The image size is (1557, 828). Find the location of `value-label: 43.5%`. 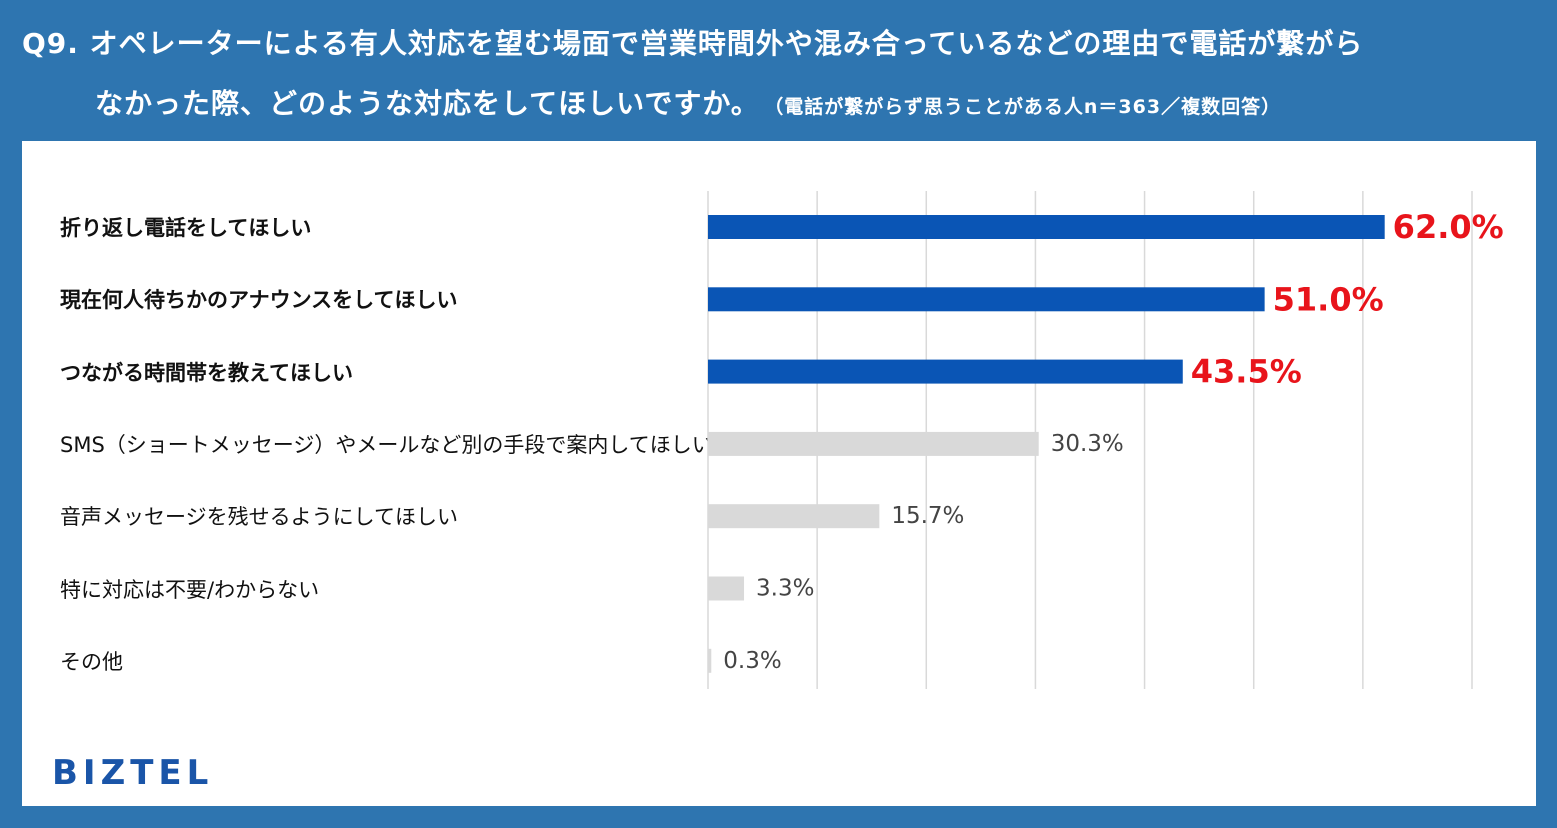

value-label: 43.5% is located at coordinates (1246, 372).